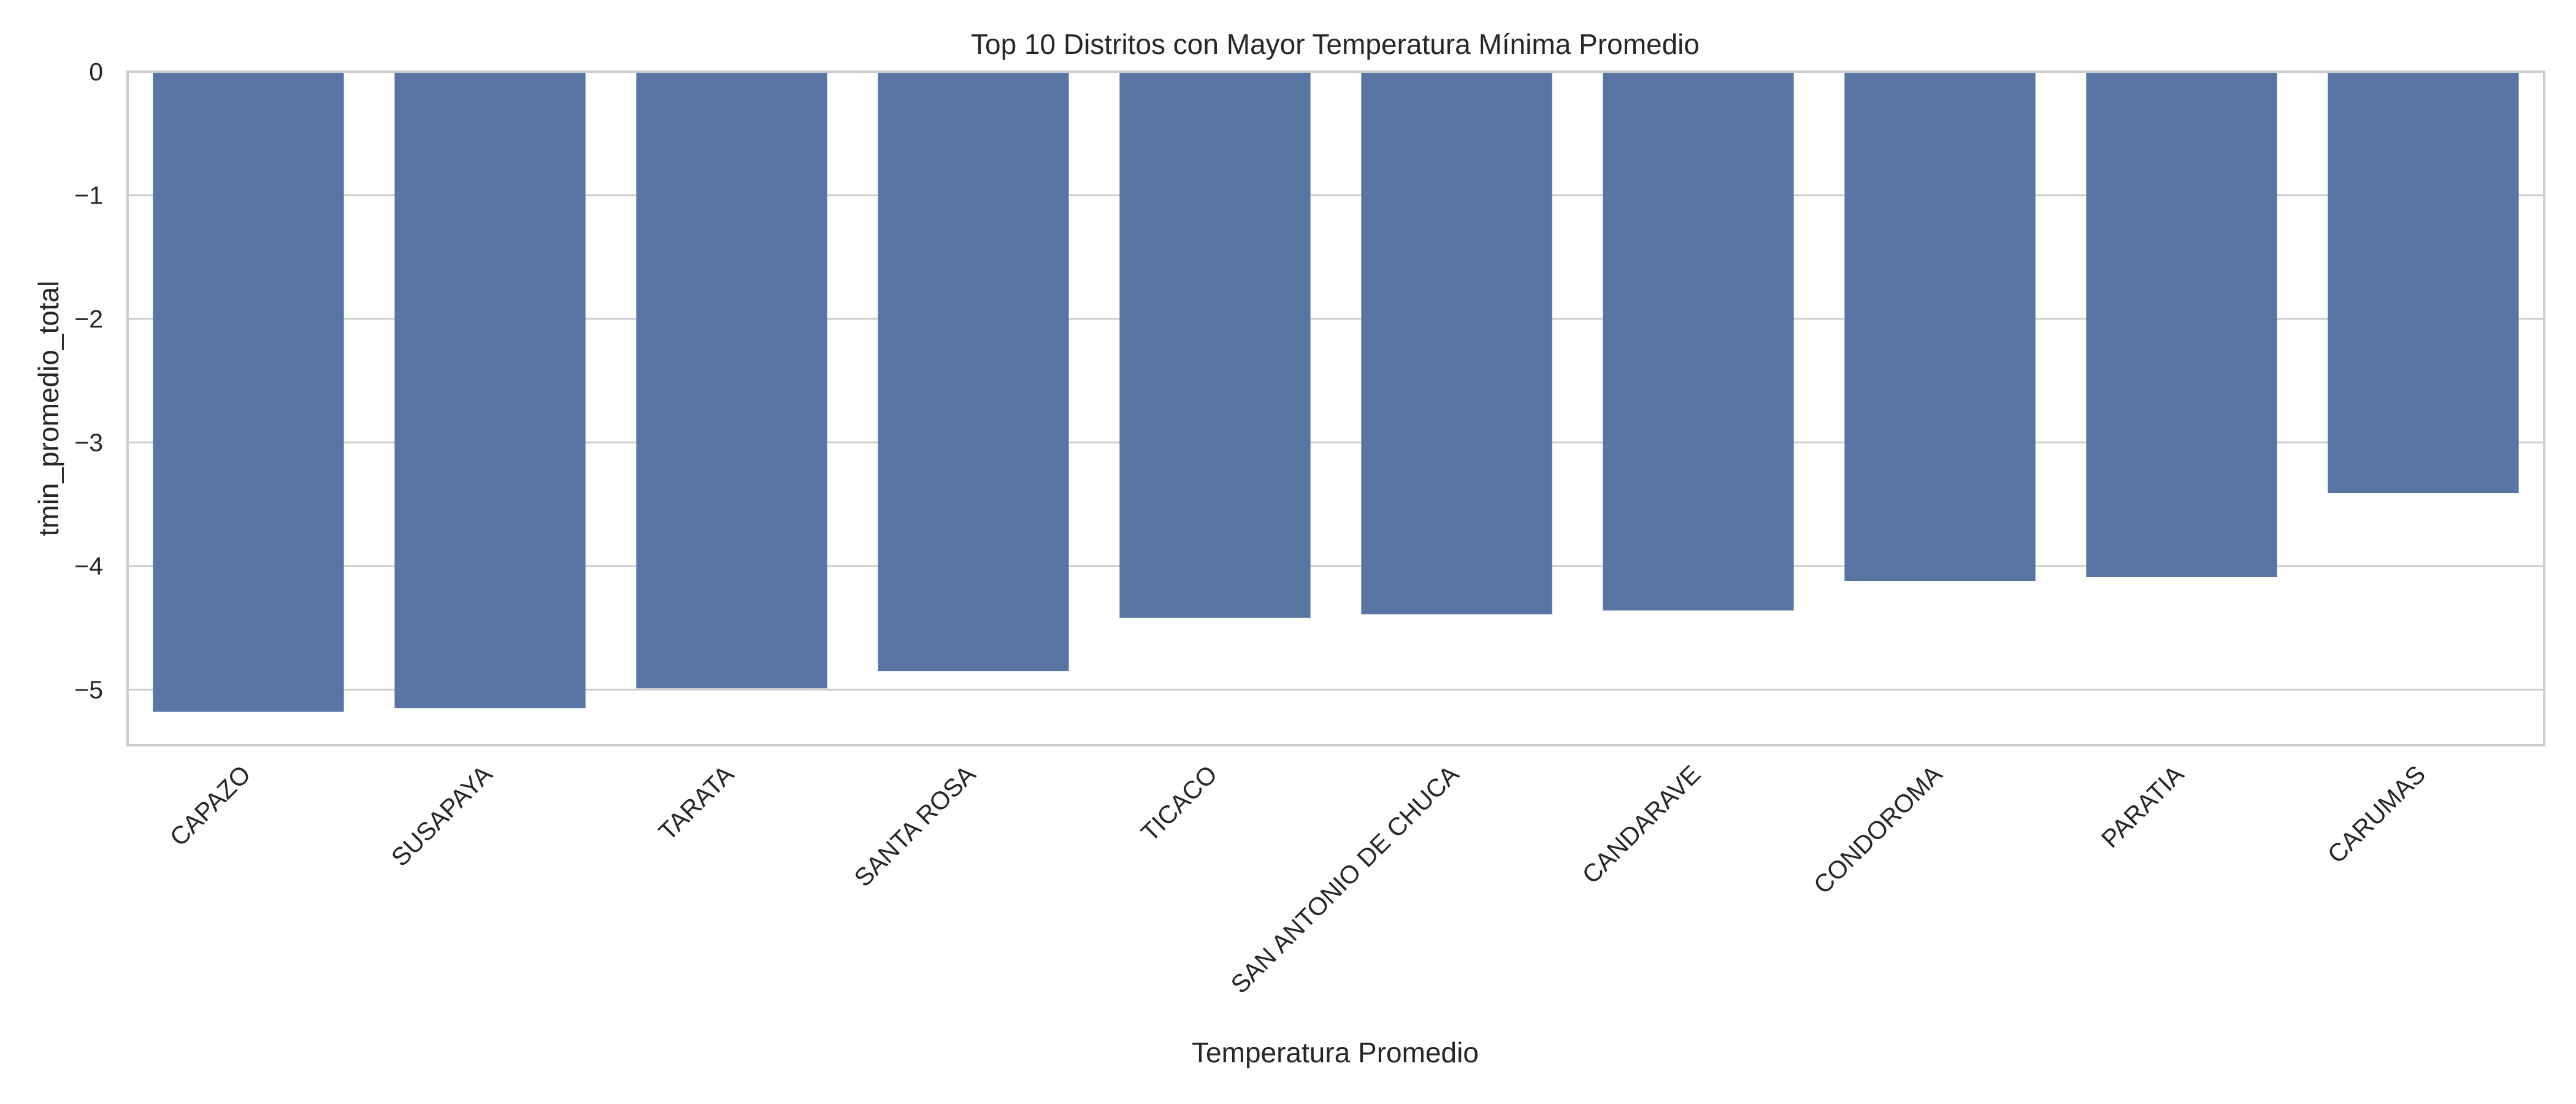 This screenshot has width=2576, height=1104. I want to click on y-tick-labels: 0 −1 −2 −3 −4 −5, so click(88, 380).